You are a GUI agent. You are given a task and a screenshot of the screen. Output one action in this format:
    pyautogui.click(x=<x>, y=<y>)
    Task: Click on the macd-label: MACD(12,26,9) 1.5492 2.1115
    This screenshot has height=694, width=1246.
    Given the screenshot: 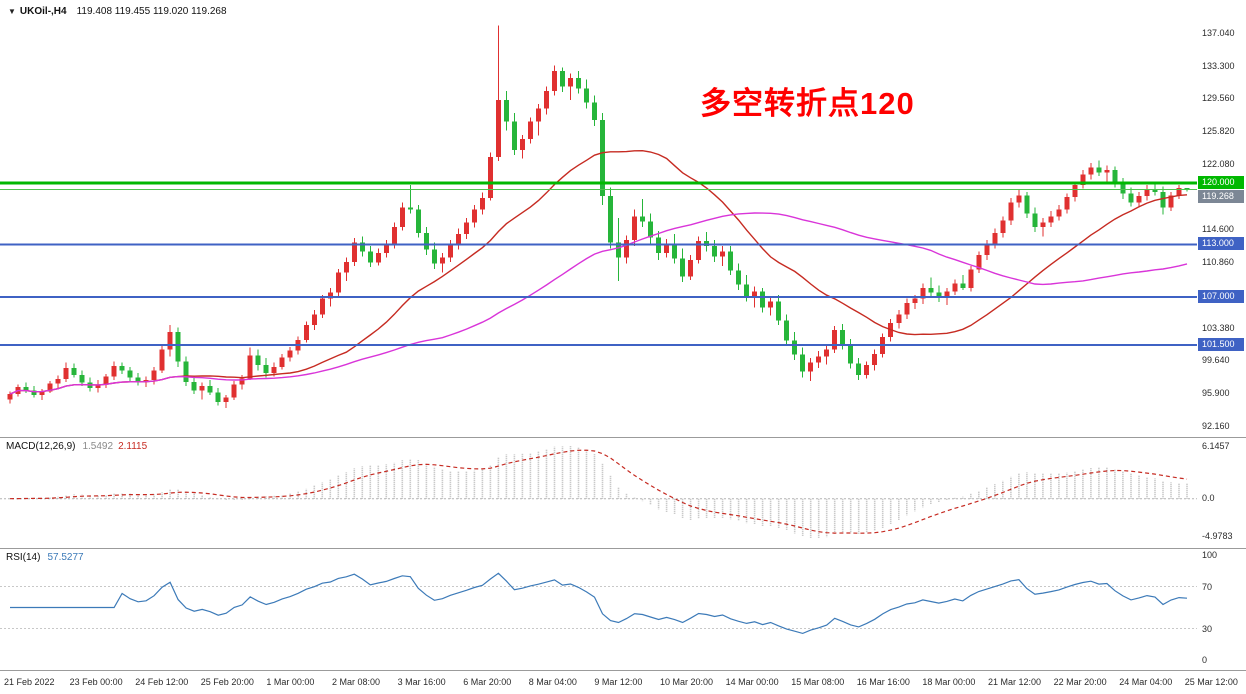 What is the action you would take?
    pyautogui.click(x=76, y=446)
    